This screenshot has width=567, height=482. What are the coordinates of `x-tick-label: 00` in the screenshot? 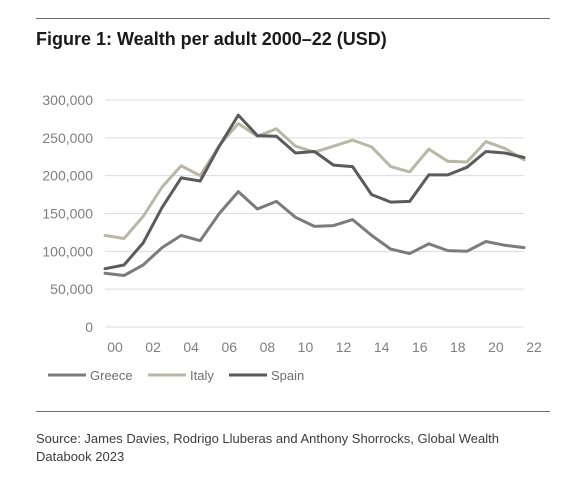 It's located at (115, 347).